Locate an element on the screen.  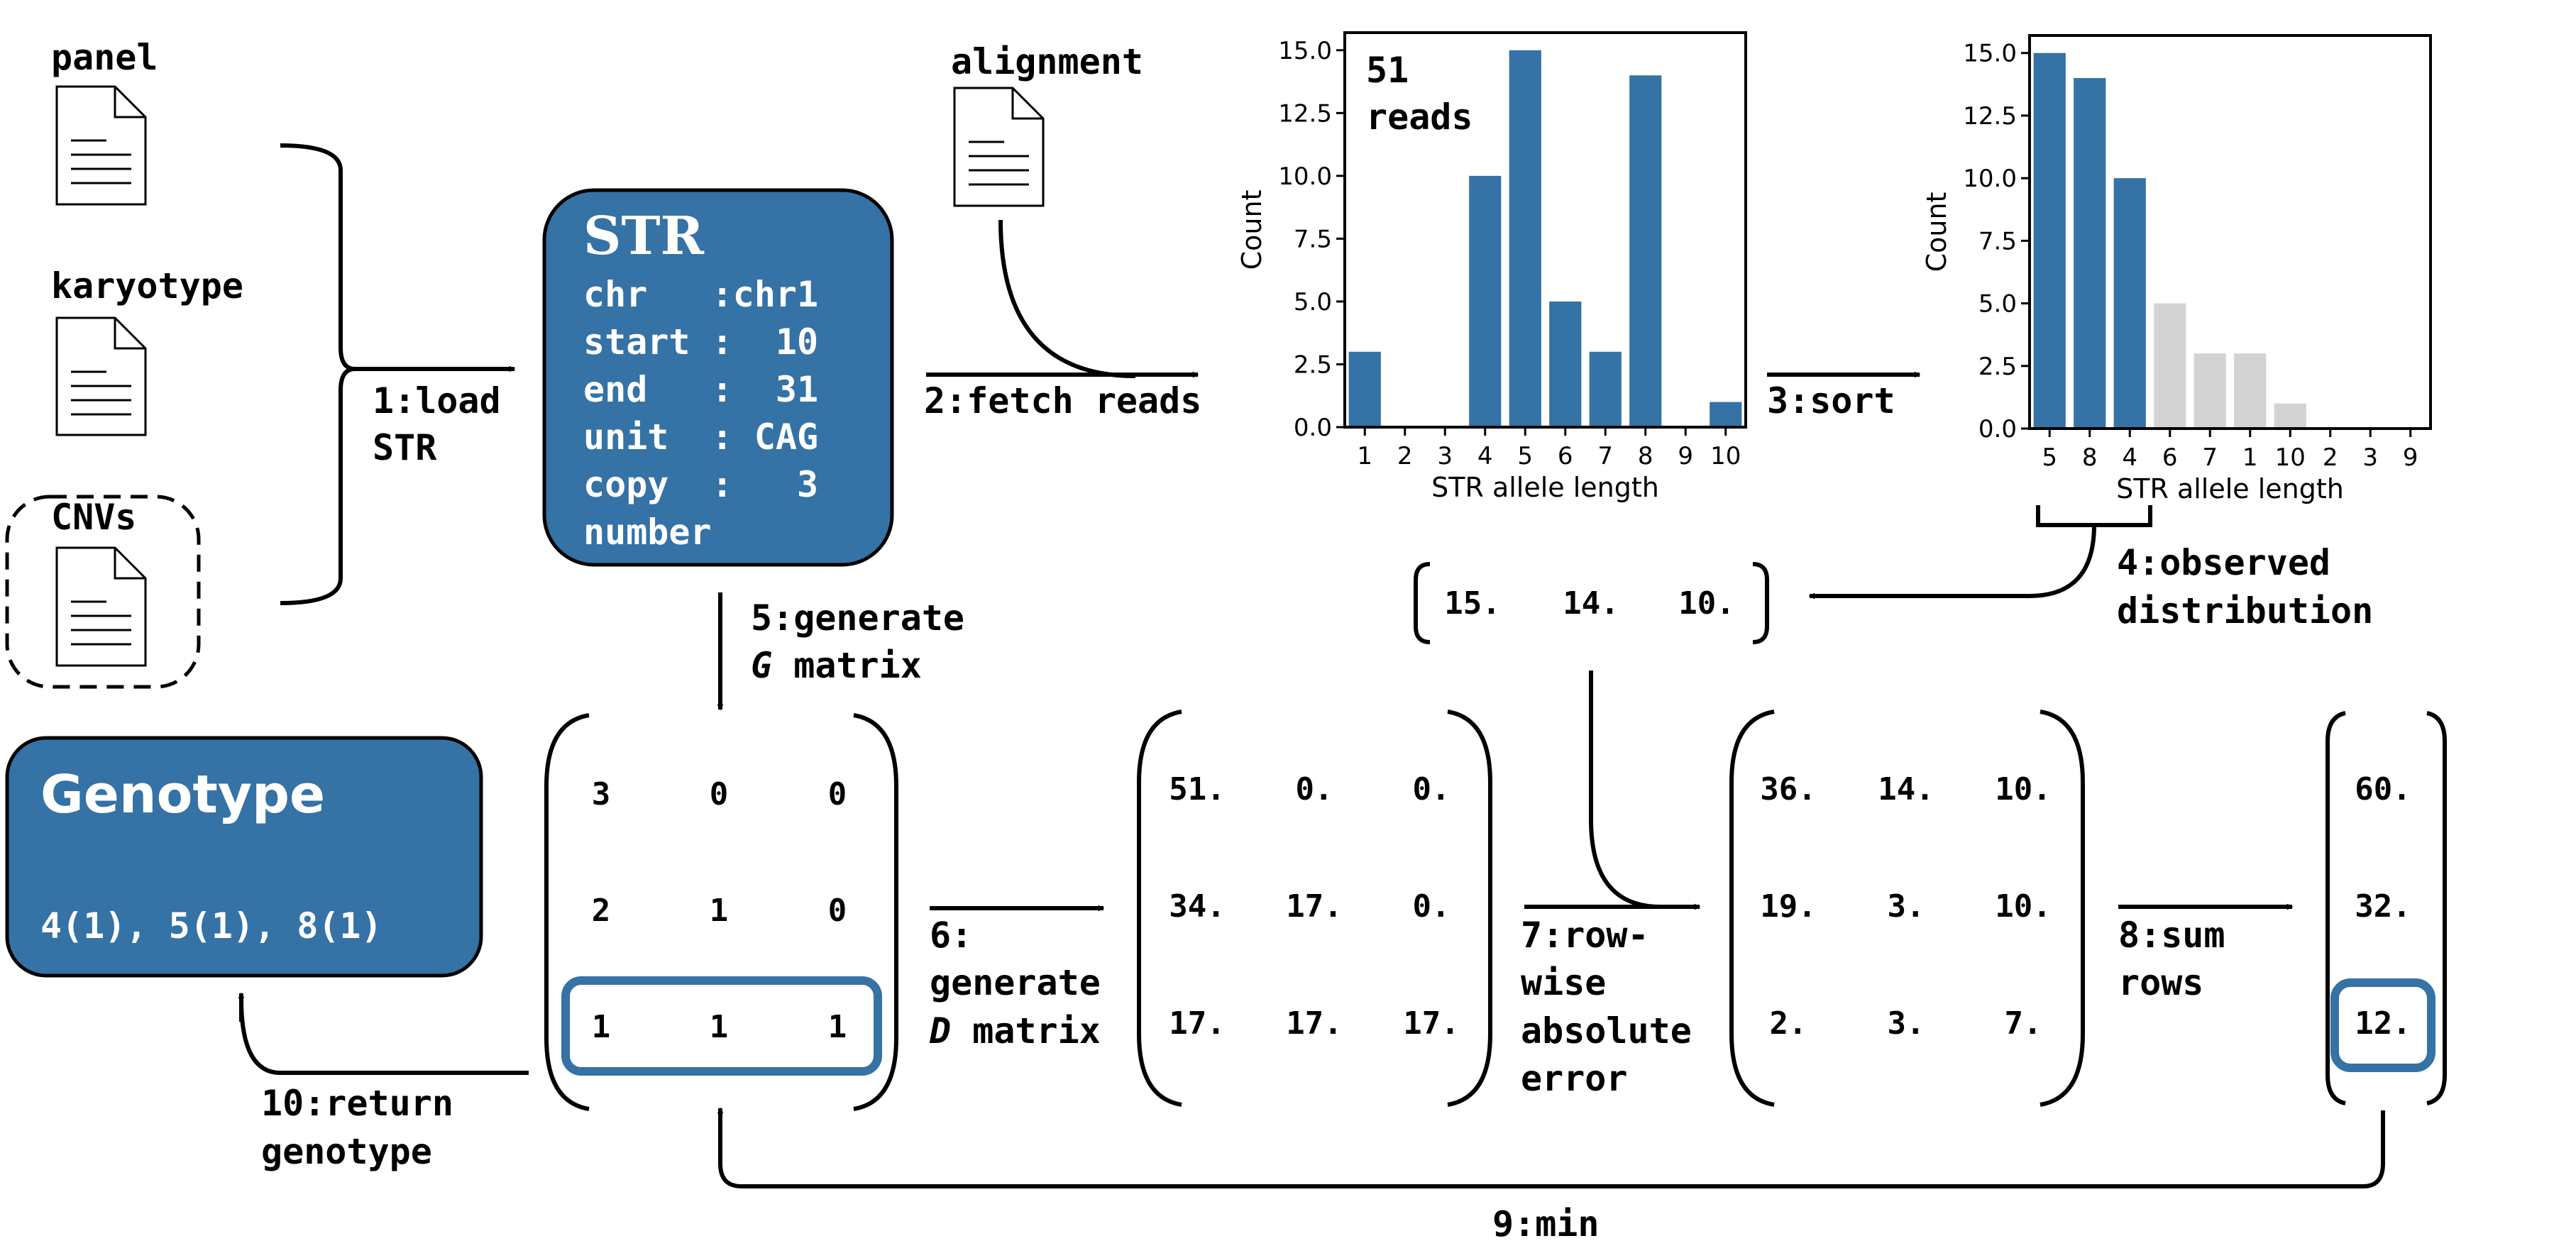
str-field-row: end : 31 is located at coordinates (700, 389).